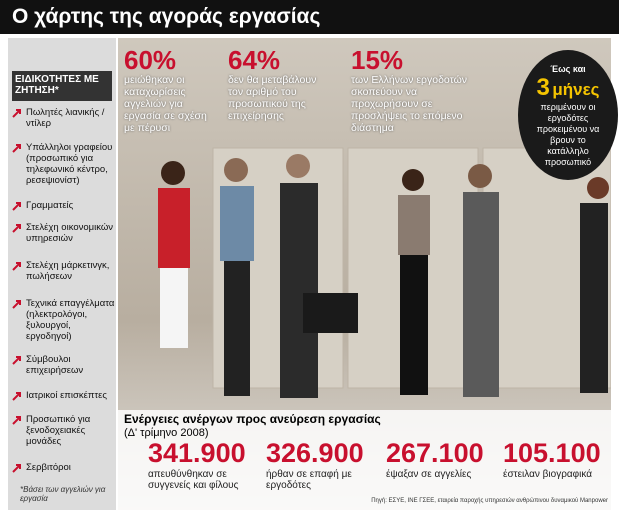 The image size is (619, 515). What do you see at coordinates (435, 453) in the screenshot?
I see `stat-value: 267.100` at bounding box center [435, 453].